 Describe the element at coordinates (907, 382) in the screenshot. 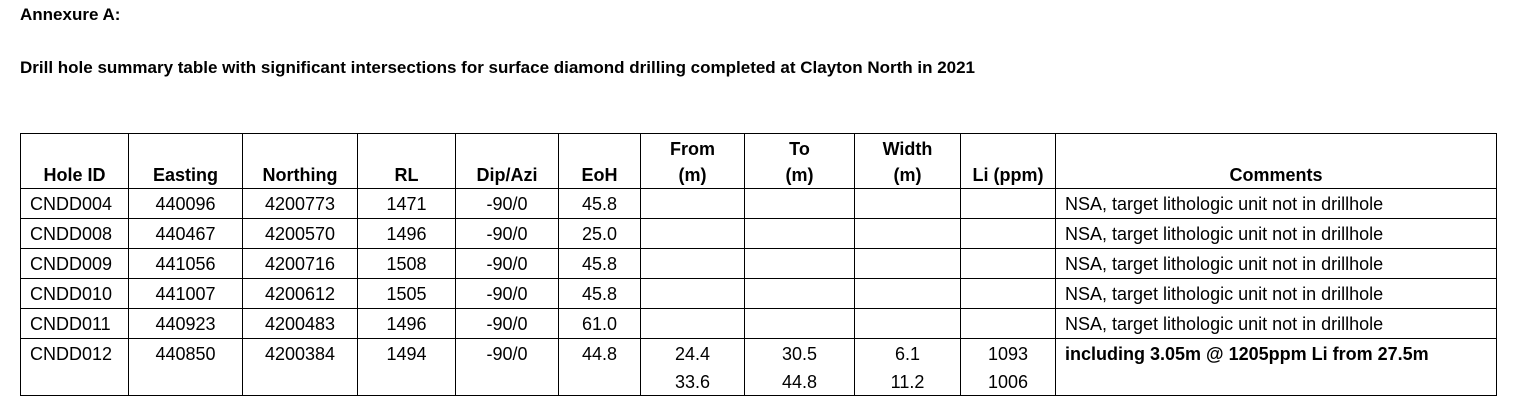

I see `cell-width: 11.2` at that location.